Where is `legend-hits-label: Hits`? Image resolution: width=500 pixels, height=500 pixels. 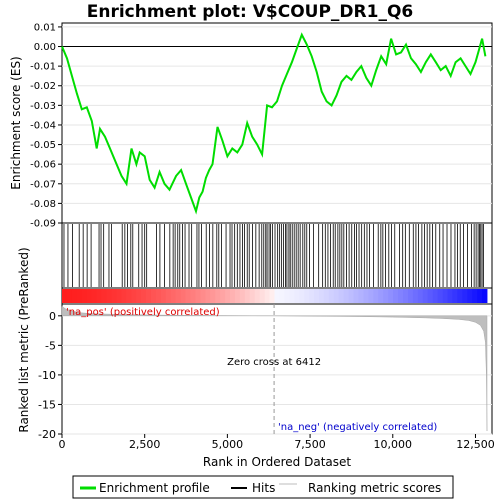 legend-hits-label: Hits is located at coordinates (263, 488).